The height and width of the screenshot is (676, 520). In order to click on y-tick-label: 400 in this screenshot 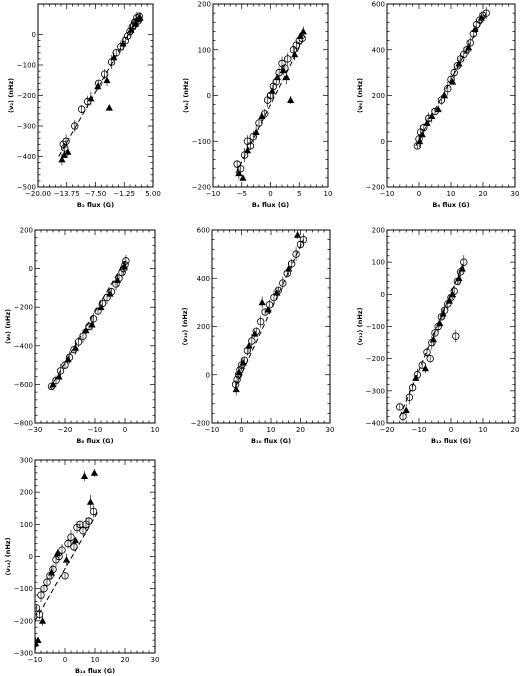, I will do `click(203, 279)`.